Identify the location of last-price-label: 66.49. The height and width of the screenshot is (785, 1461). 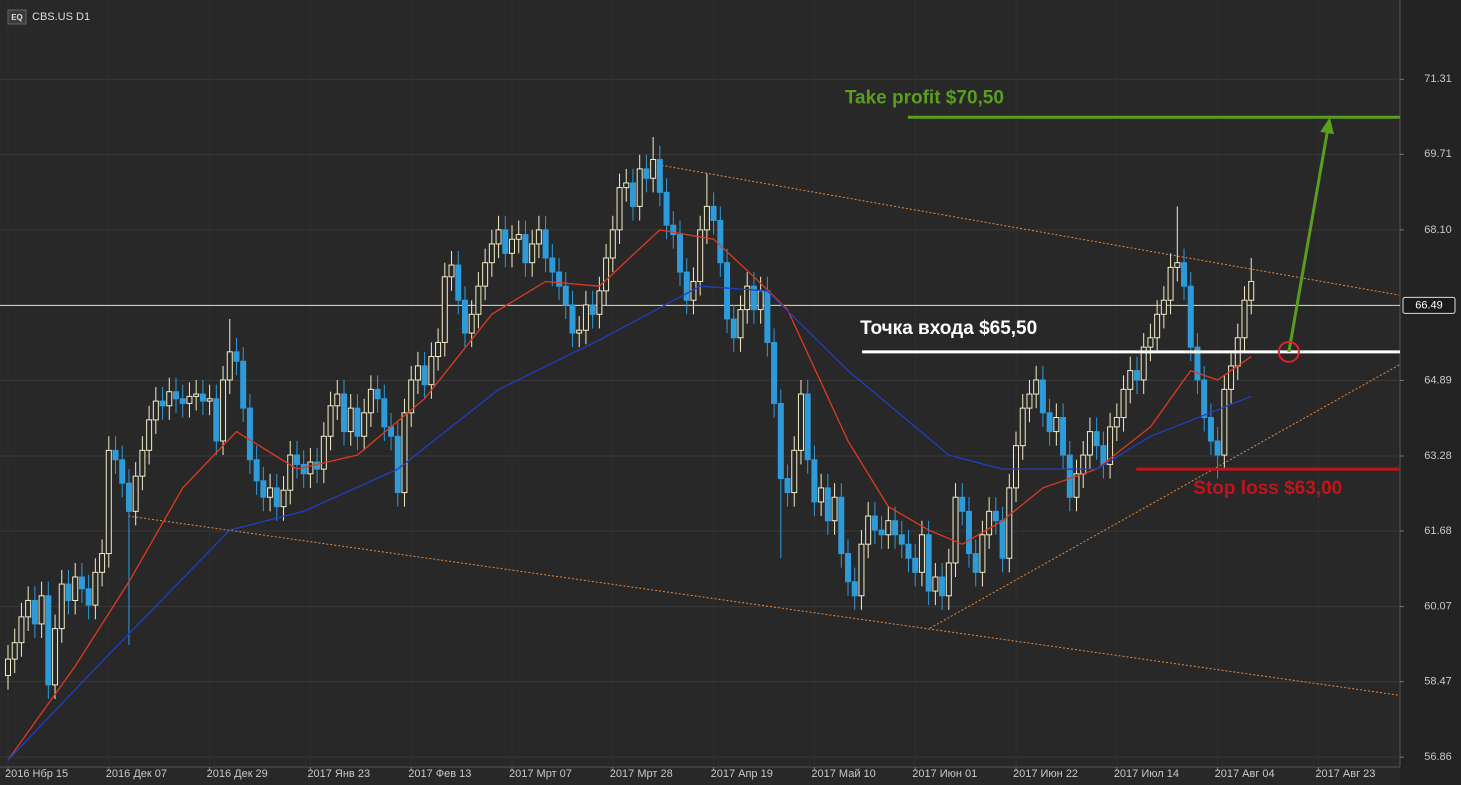
(1429, 305).